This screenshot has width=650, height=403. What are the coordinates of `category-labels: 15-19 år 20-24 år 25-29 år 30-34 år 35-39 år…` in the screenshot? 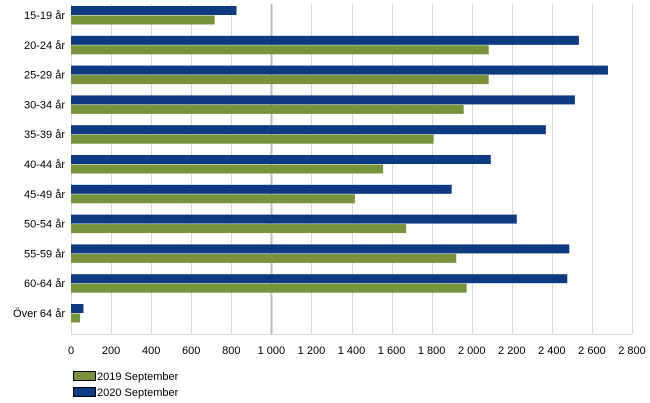 It's located at (39, 165).